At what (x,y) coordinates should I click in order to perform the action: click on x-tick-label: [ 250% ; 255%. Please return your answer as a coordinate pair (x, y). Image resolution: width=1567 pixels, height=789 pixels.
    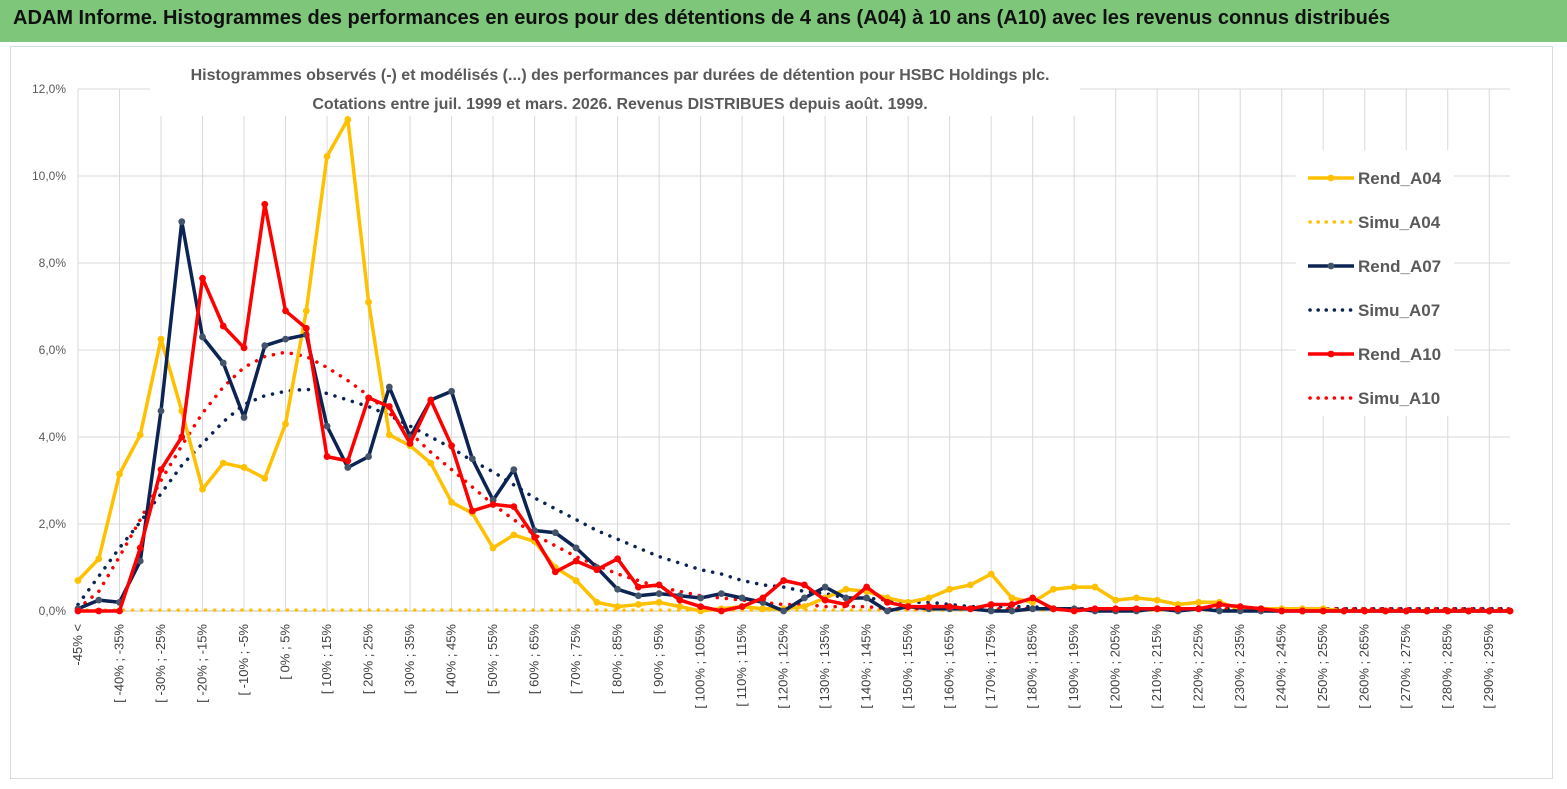
    Looking at the image, I should click on (1322, 666).